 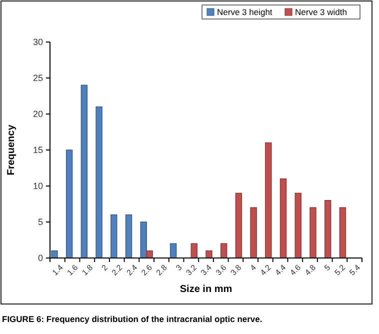 I want to click on x-tick-label: 1.6, so click(x=72, y=270).